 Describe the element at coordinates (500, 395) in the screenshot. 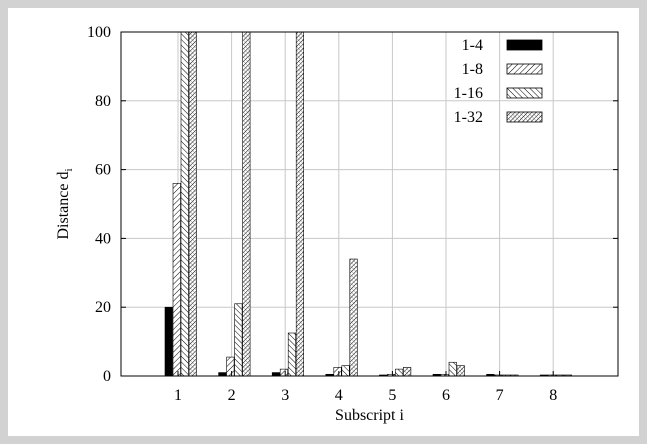

I see `x-tick-label: 7` at that location.